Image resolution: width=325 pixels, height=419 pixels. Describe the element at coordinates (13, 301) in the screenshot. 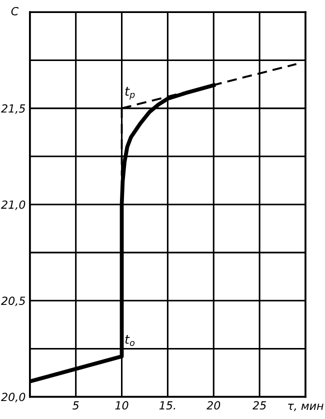

I see `y-tick-label: 20,5` at that location.